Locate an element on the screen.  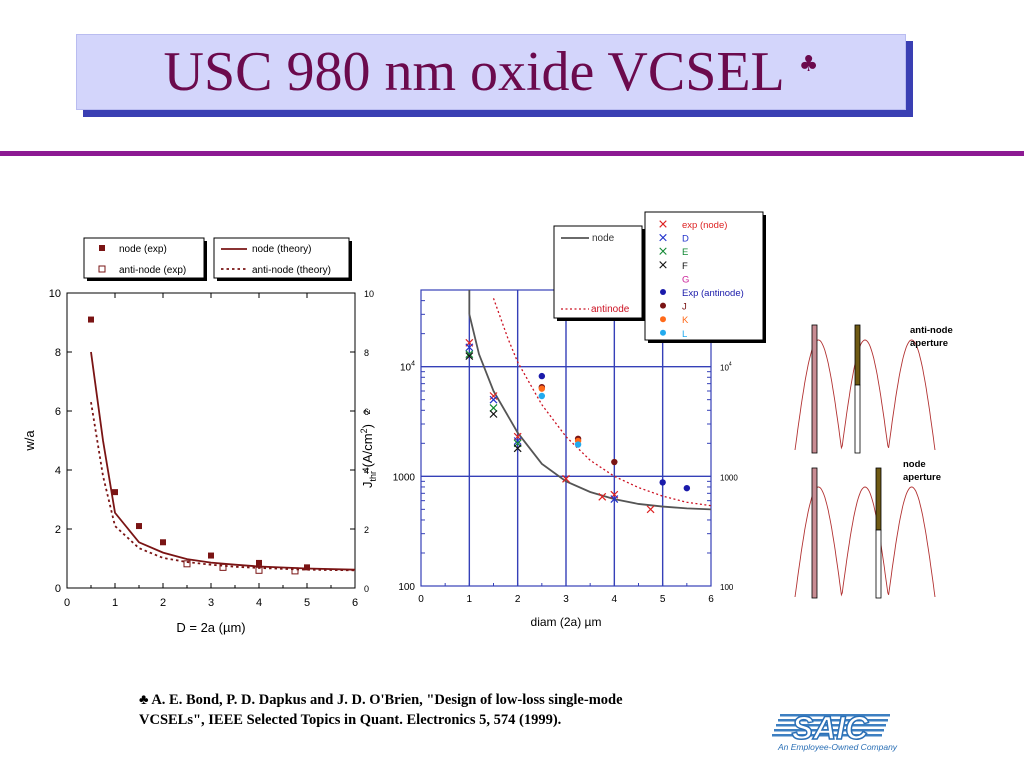
oxide-aperture-top is located at coordinates (857, 355).